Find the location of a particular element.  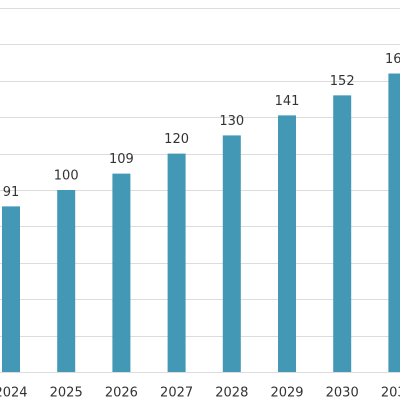

x-tick-label: 2031 is located at coordinates (390, 393).